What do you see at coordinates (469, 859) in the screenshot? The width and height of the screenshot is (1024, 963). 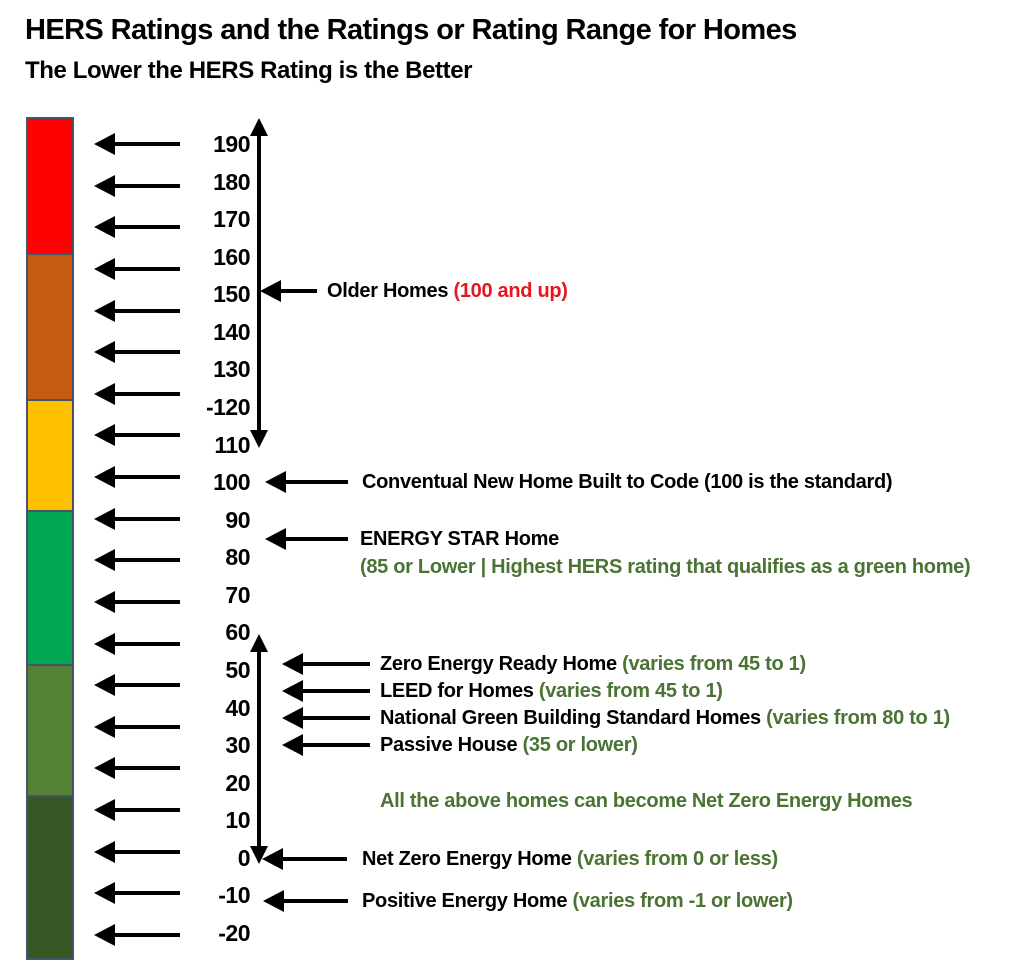 I see `net-zero-energy-home-label-part: Net Zero Energy Home` at bounding box center [469, 859].